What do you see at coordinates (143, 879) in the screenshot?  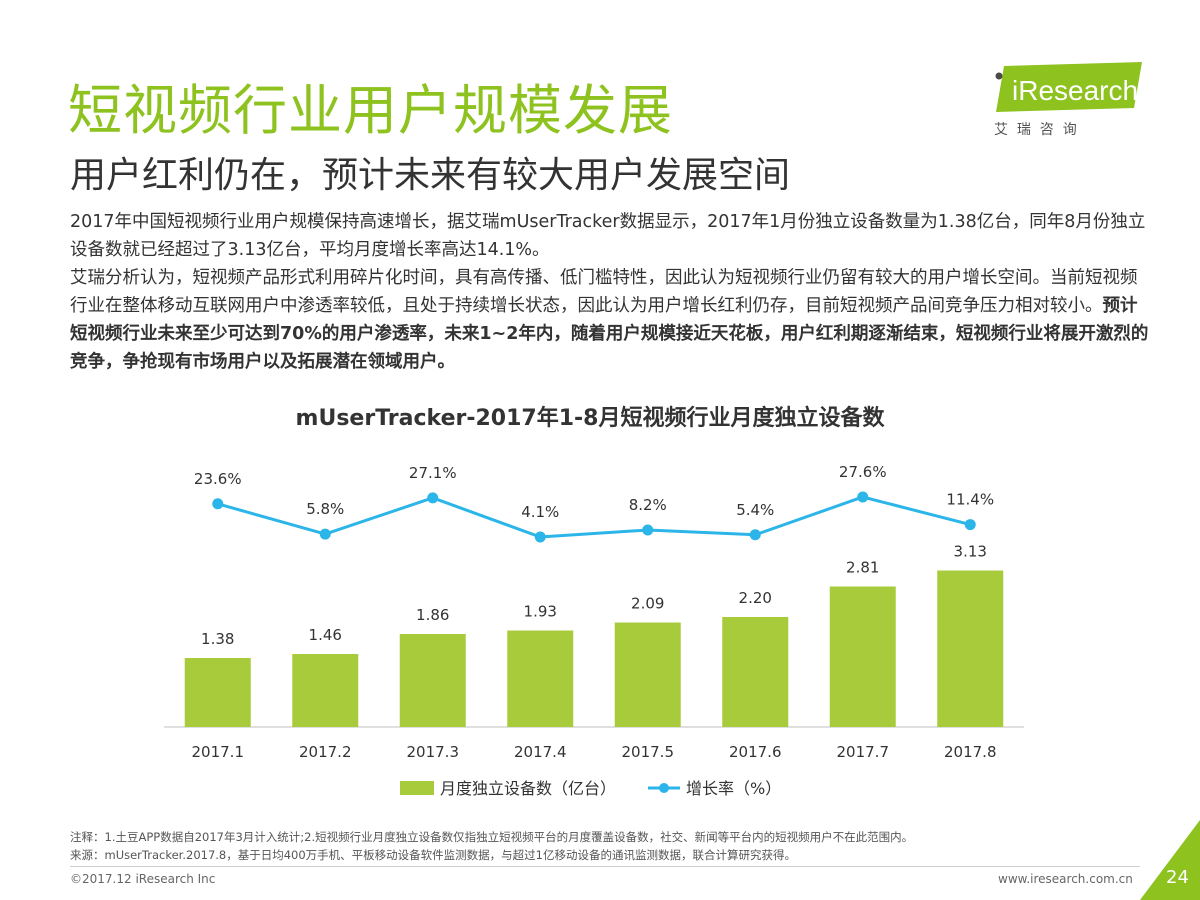 I see `copyright: ©2017.12 iResearch Inc` at bounding box center [143, 879].